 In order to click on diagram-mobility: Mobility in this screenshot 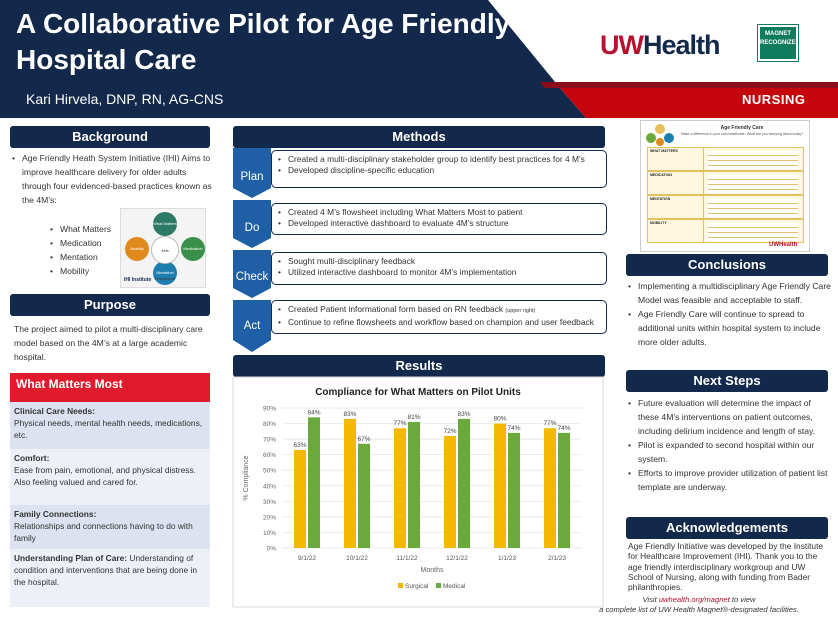, I will do `click(137, 249)`.